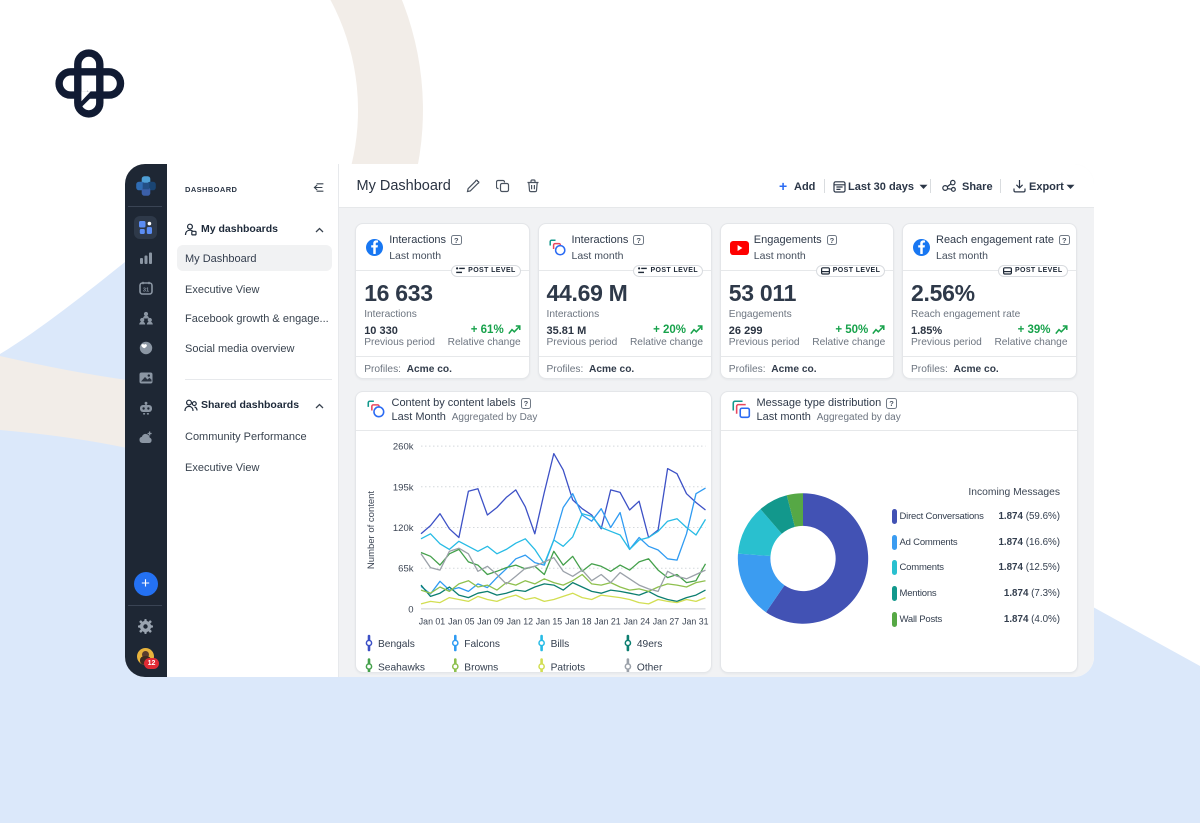 This screenshot has height=823, width=1200. What do you see at coordinates (560, 644) in the screenshot?
I see `svg-text: Bills` at bounding box center [560, 644].